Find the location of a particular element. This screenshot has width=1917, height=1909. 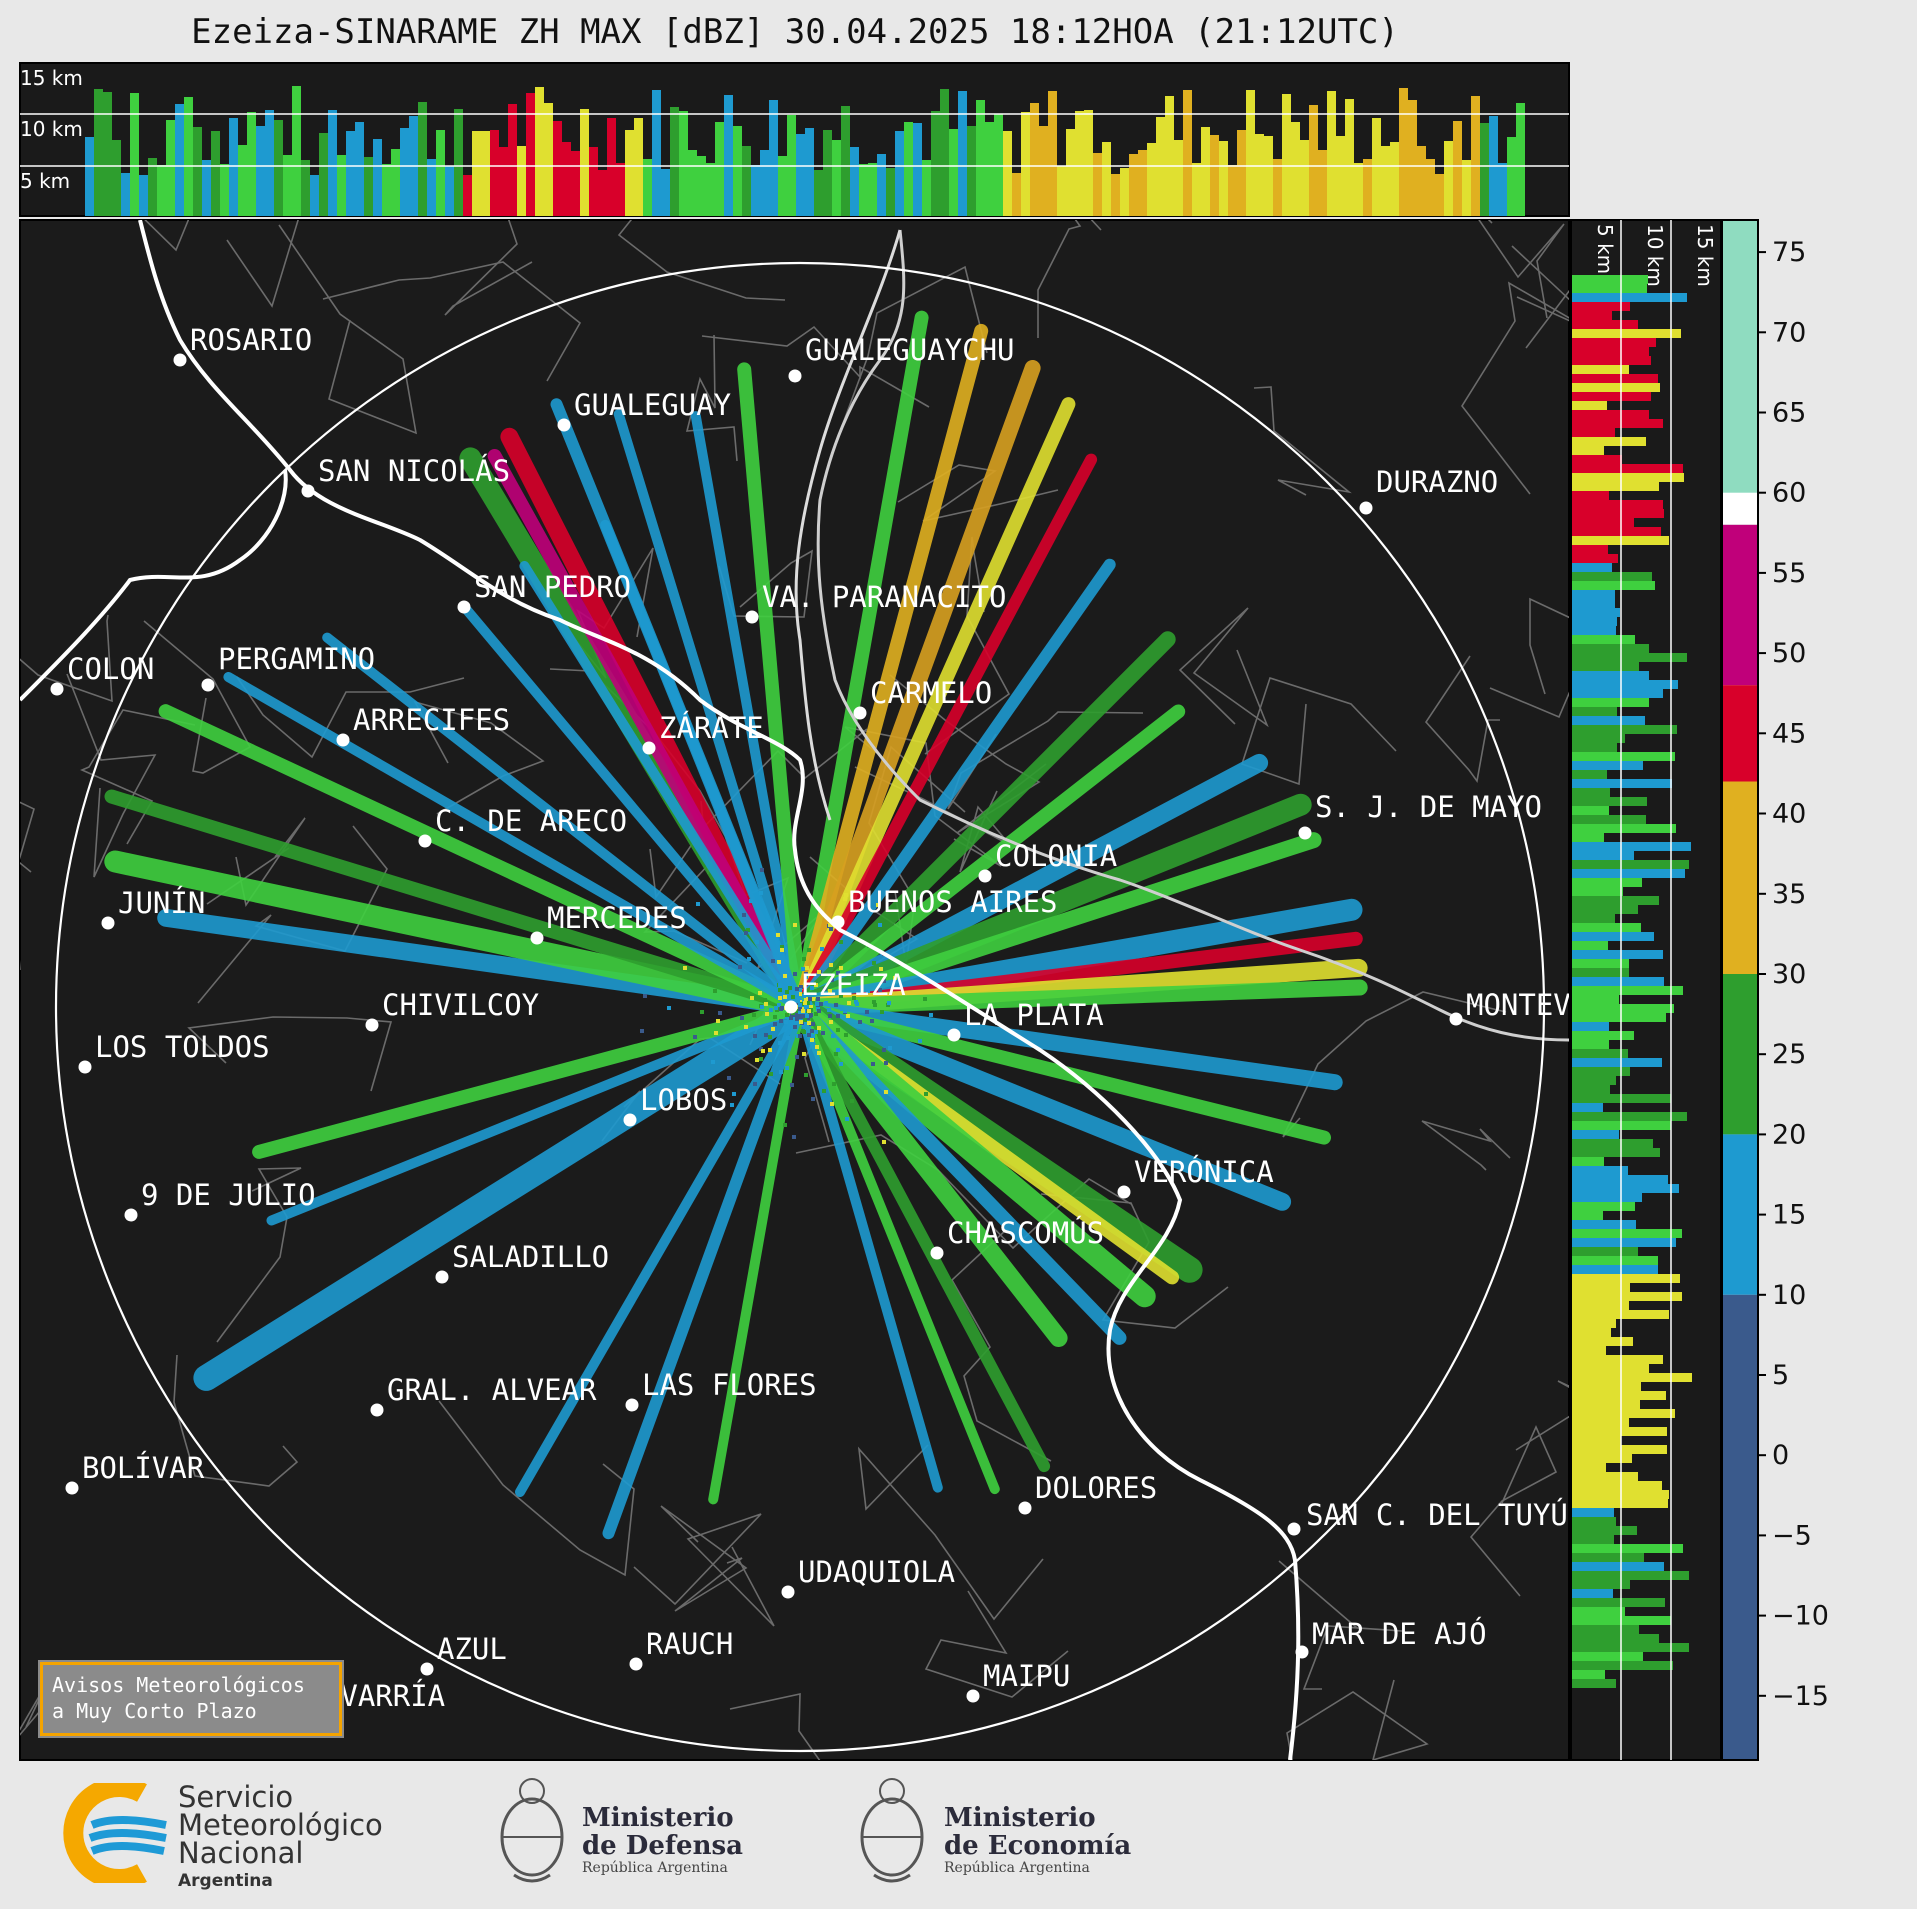

city-label: C. DE ARECO is located at coordinates (531, 821).